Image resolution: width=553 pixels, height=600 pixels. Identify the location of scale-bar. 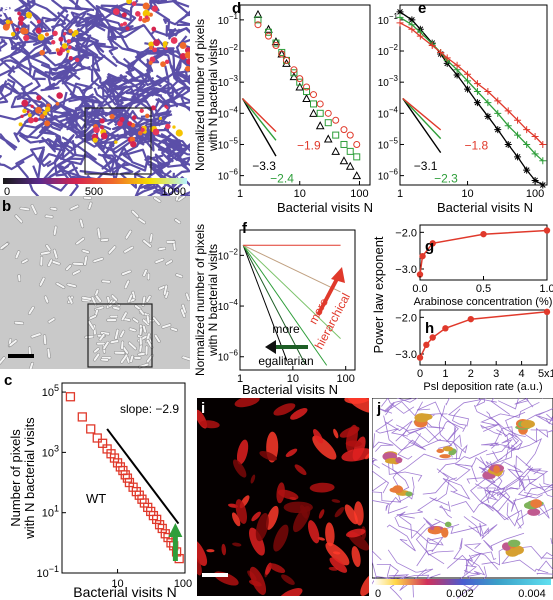
(21, 356).